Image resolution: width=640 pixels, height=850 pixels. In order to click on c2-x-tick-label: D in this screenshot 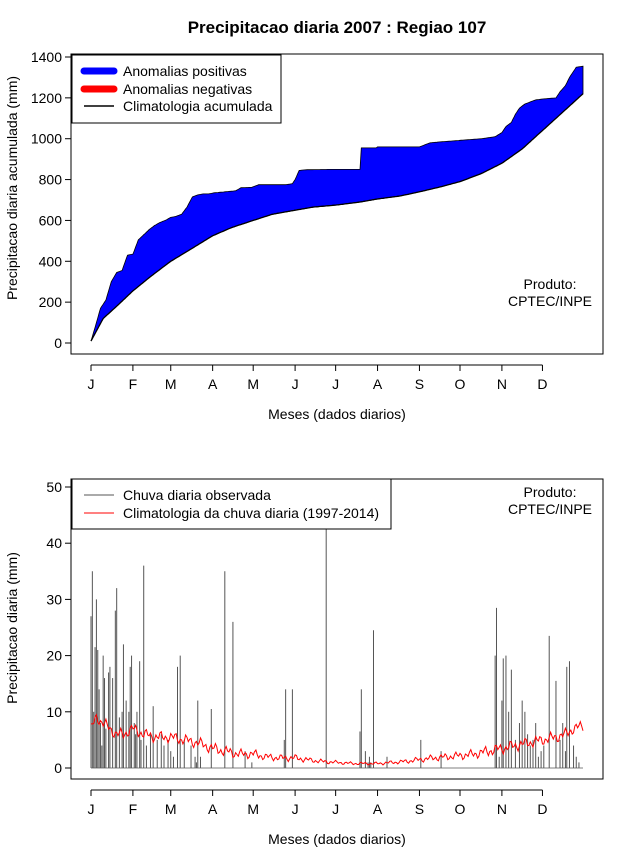, I will do `click(542, 809)`.